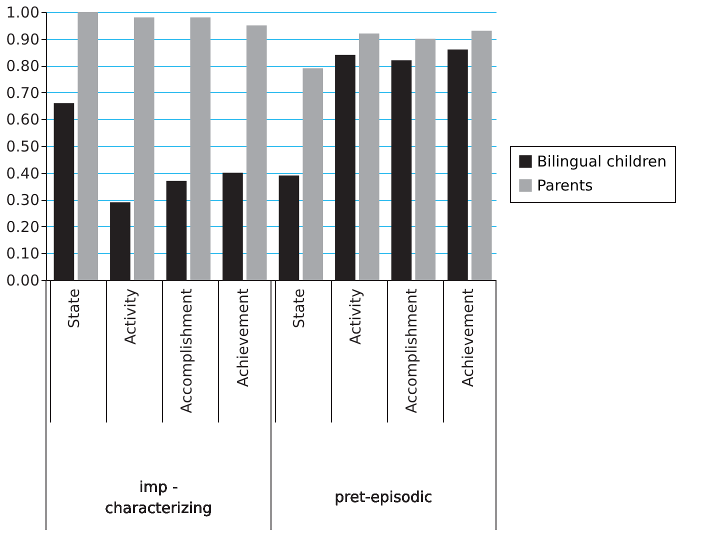 This screenshot has height=543, width=711. I want to click on y-tick-label: 0.80, so click(23, 66).